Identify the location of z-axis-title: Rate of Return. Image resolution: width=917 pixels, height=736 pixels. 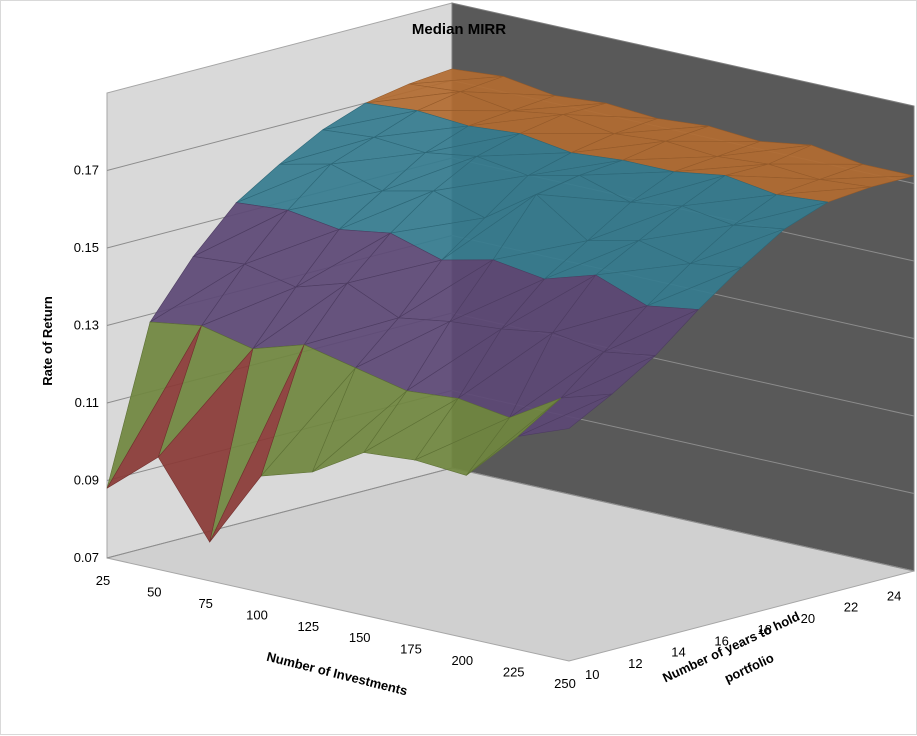
(47, 341).